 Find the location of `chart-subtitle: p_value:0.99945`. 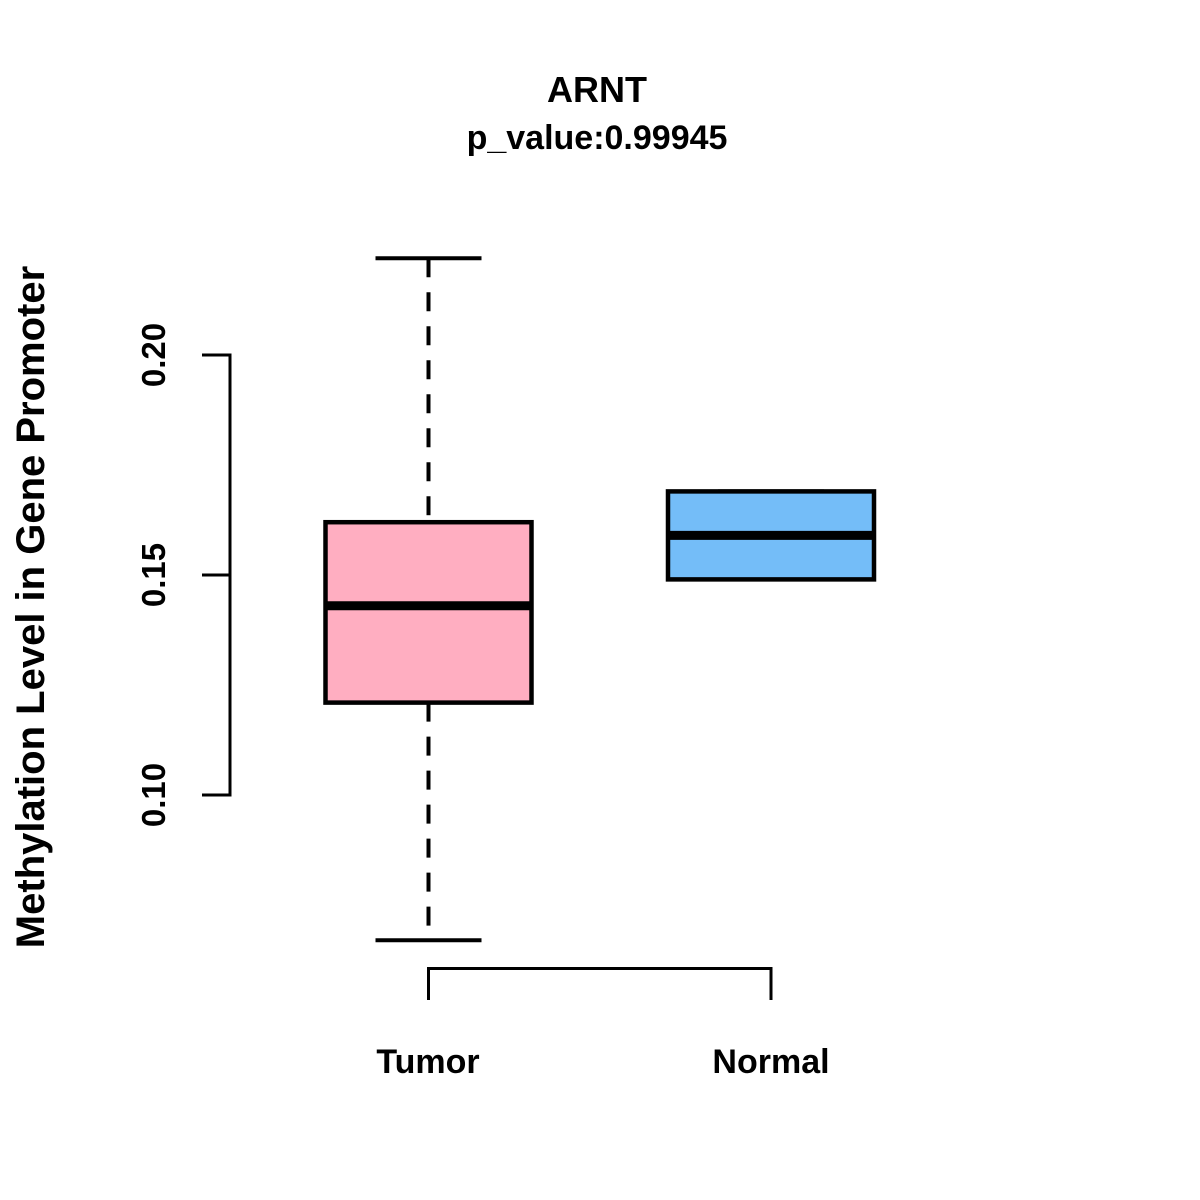

chart-subtitle: p_value:0.99945 is located at coordinates (597, 138).